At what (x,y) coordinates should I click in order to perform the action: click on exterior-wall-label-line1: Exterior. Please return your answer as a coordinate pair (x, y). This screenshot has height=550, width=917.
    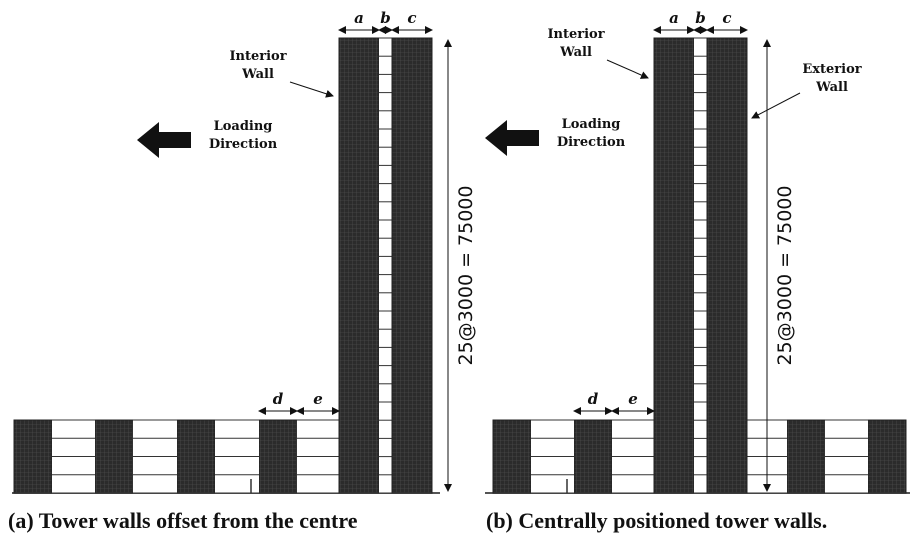
    Looking at the image, I should click on (831, 69).